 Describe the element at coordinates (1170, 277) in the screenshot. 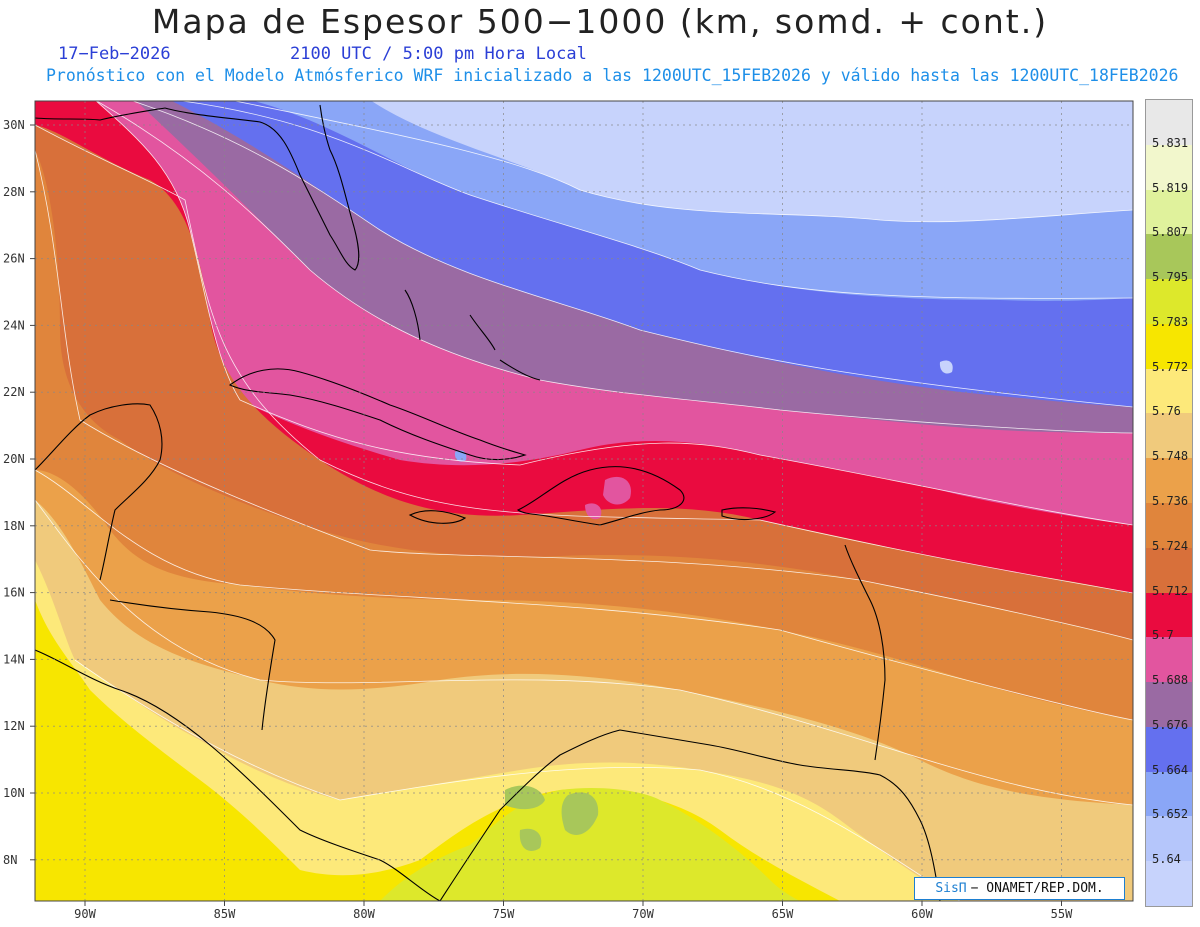

I see `colorbar-label: 5.795` at that location.